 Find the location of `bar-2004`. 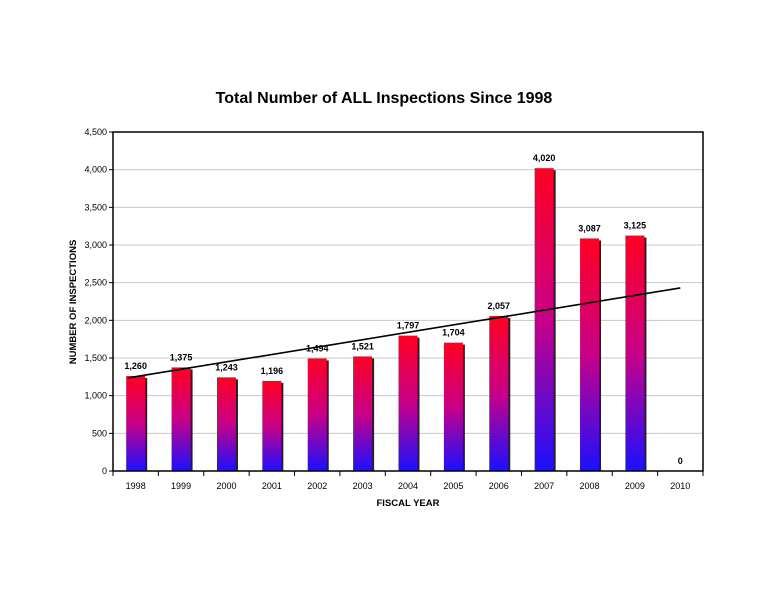

bar-2004 is located at coordinates (408, 403).